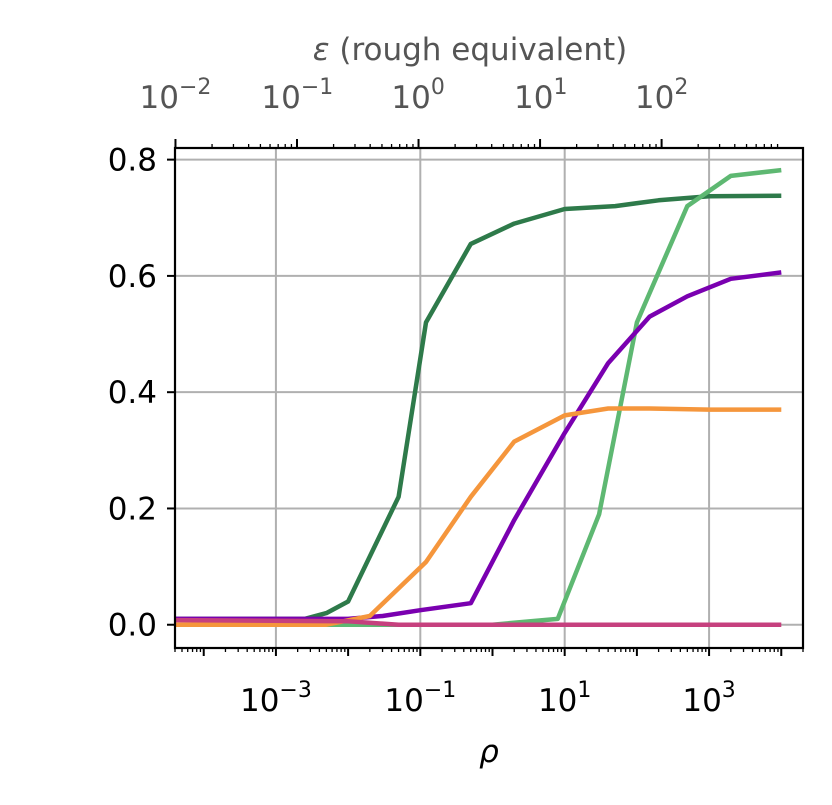 This screenshot has width=832, height=805. I want to click on y-tick-label: 0.6, so click(132, 277).